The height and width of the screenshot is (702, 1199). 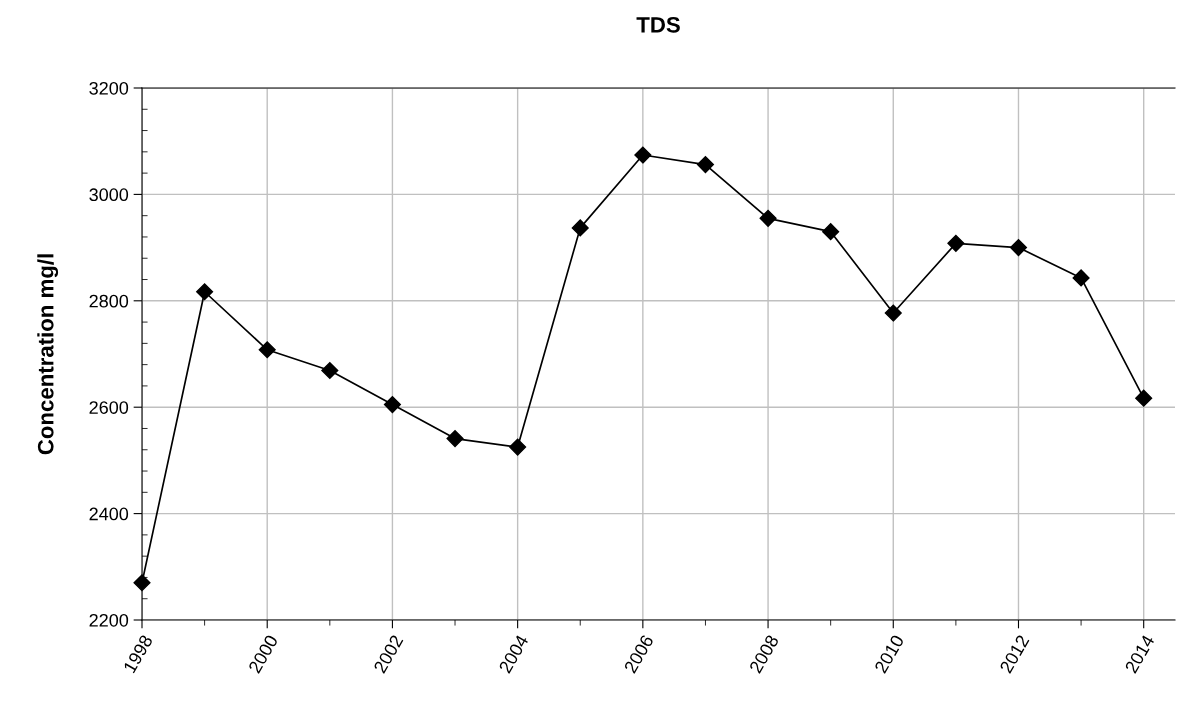 What do you see at coordinates (109, 88) in the screenshot?
I see `y-tick-label: 3200` at bounding box center [109, 88].